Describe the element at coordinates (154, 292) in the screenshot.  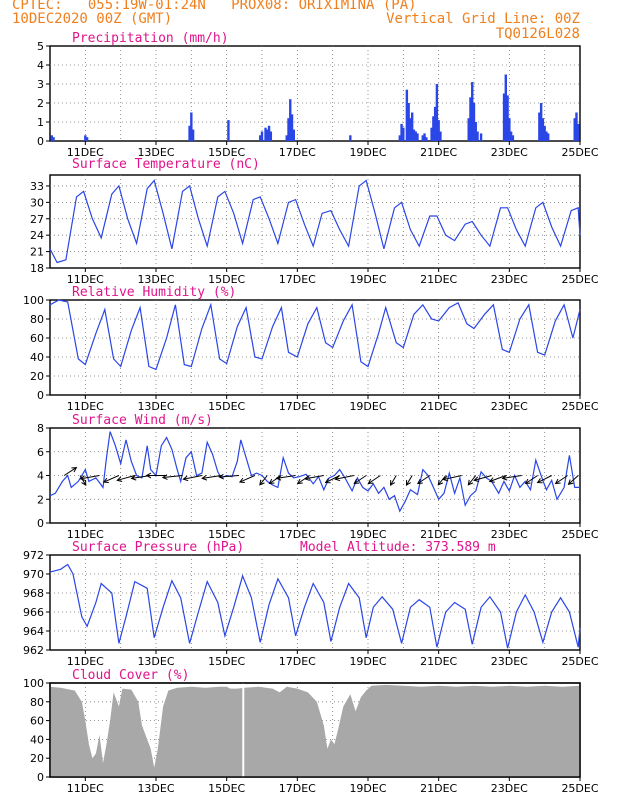
I see `panel-title: Relative Humidity (%)` at that location.